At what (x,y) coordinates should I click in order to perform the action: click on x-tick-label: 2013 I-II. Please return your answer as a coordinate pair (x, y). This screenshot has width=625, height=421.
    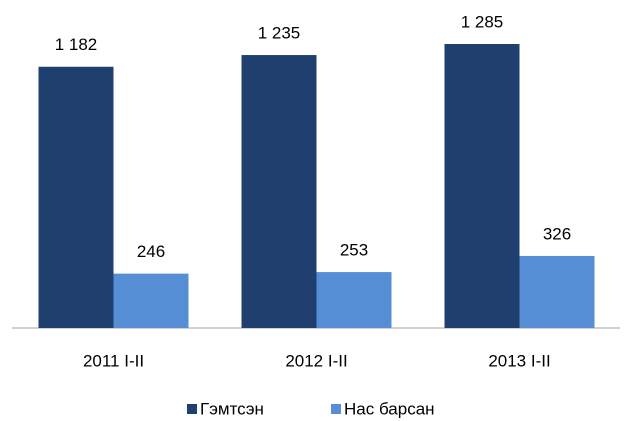
    Looking at the image, I should click on (519, 360).